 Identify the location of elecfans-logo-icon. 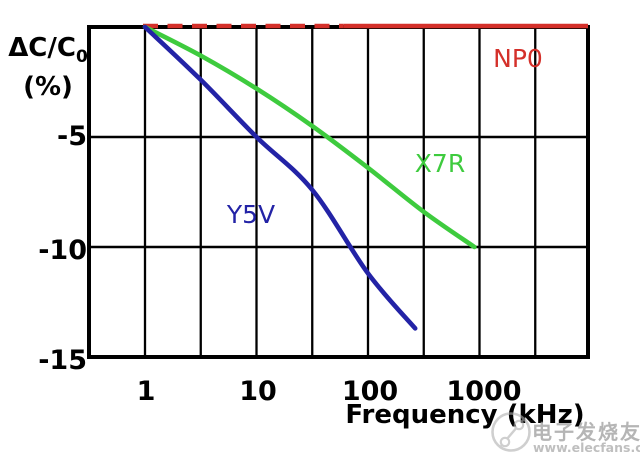
(511, 432).